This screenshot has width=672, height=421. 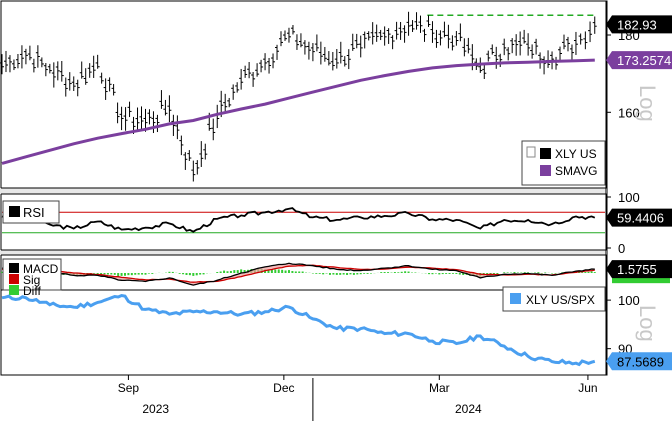 I want to click on legend-marker-frame, so click(x=531, y=152).